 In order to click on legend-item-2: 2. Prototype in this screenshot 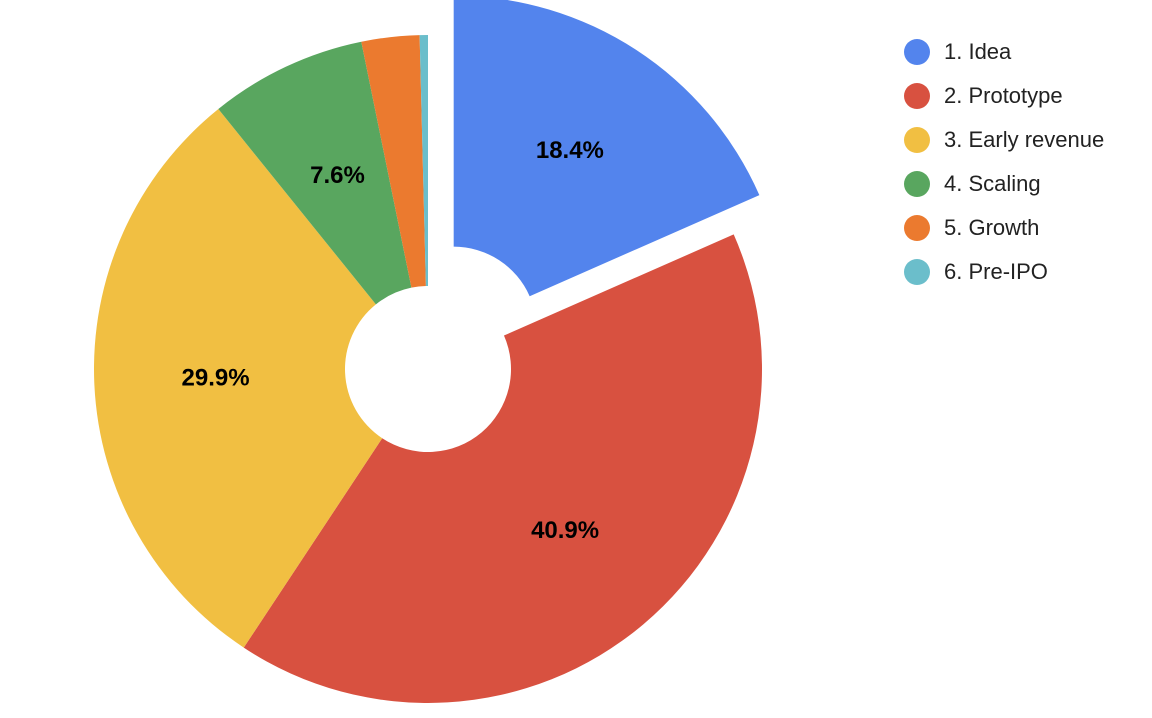, I will do `click(1004, 96)`.